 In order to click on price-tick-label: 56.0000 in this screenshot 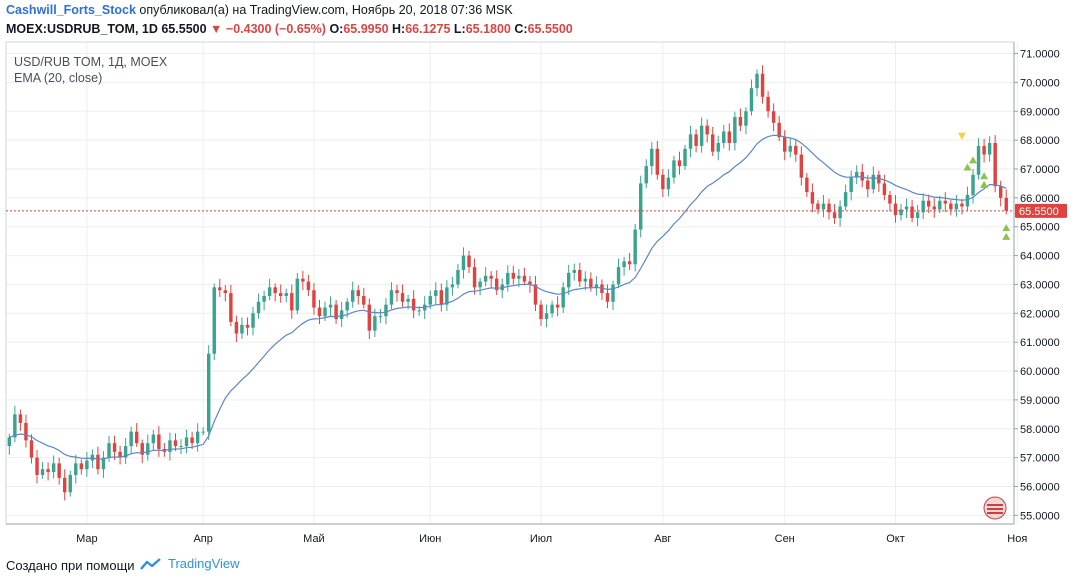, I will do `click(1040, 487)`.